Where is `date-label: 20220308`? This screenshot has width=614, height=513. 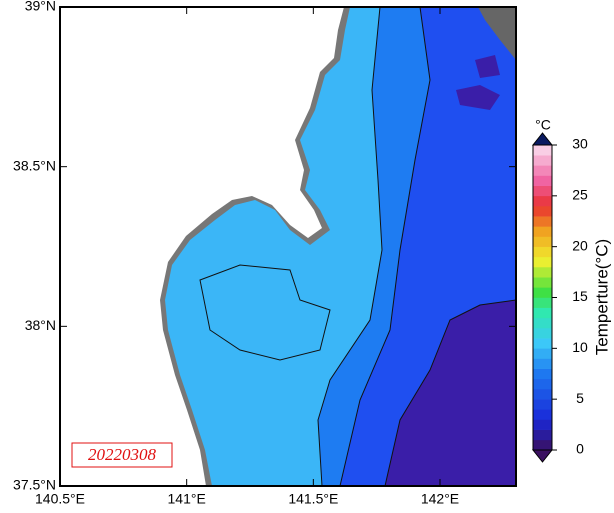 date-label: 20220308 is located at coordinates (122, 454).